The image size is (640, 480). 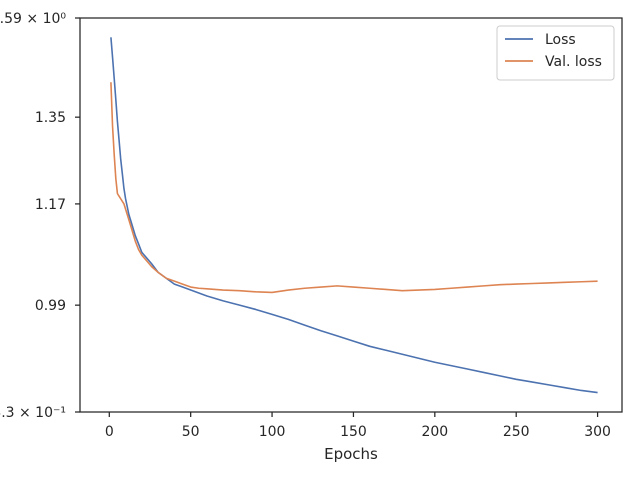 What do you see at coordinates (353, 432) in the screenshot?
I see `x-tick-label: 150` at bounding box center [353, 432].